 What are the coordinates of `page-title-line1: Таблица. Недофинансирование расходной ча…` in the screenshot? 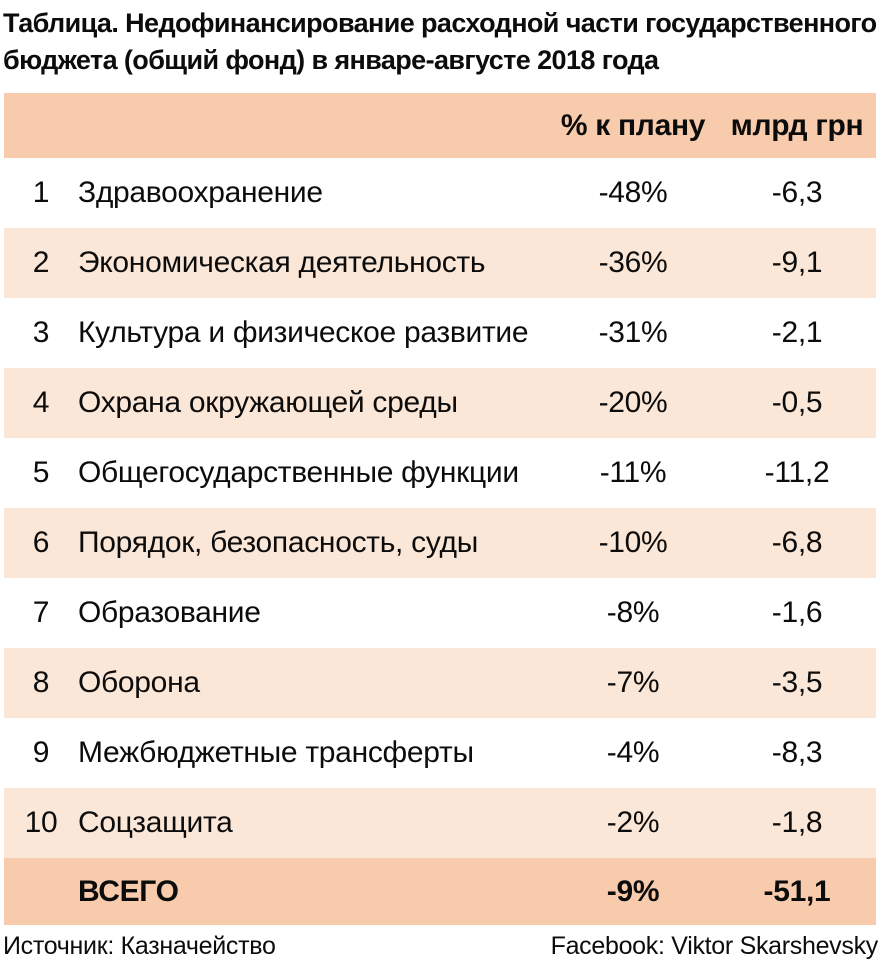 It's located at (440, 23).